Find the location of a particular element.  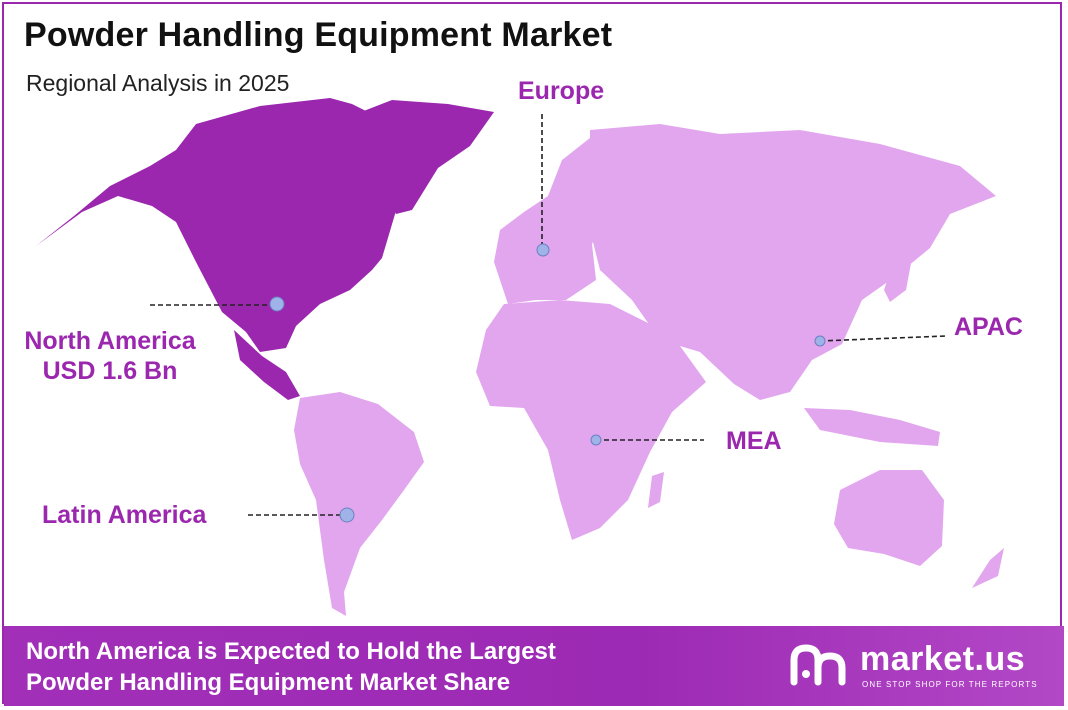

region-apac-japan is located at coordinates (898, 275).